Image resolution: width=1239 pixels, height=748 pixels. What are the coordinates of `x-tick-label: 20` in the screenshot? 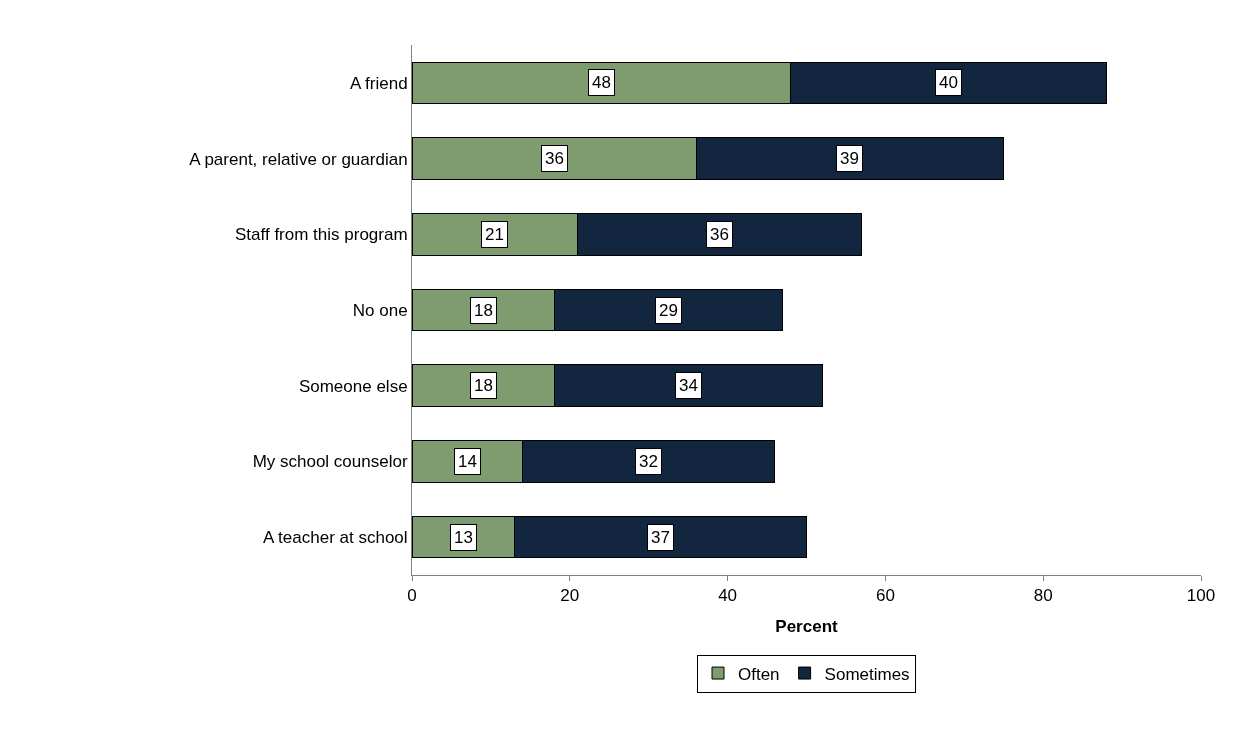 It's located at (570, 596).